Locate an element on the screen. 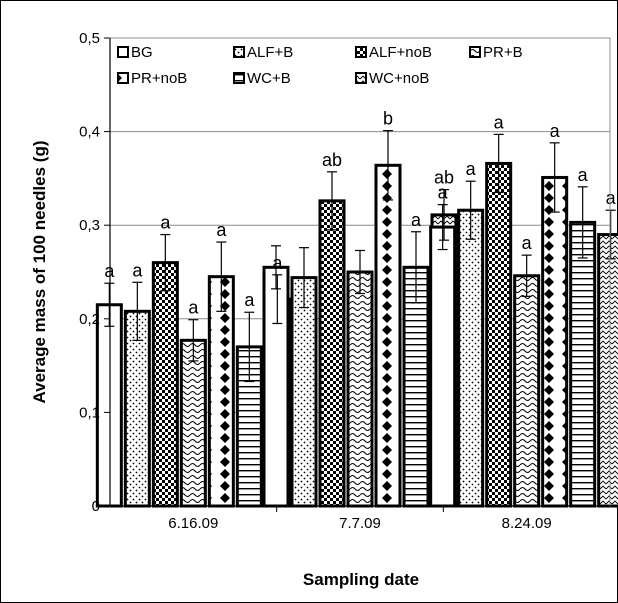  x-axis-title: Sampling date is located at coordinates (361, 579).